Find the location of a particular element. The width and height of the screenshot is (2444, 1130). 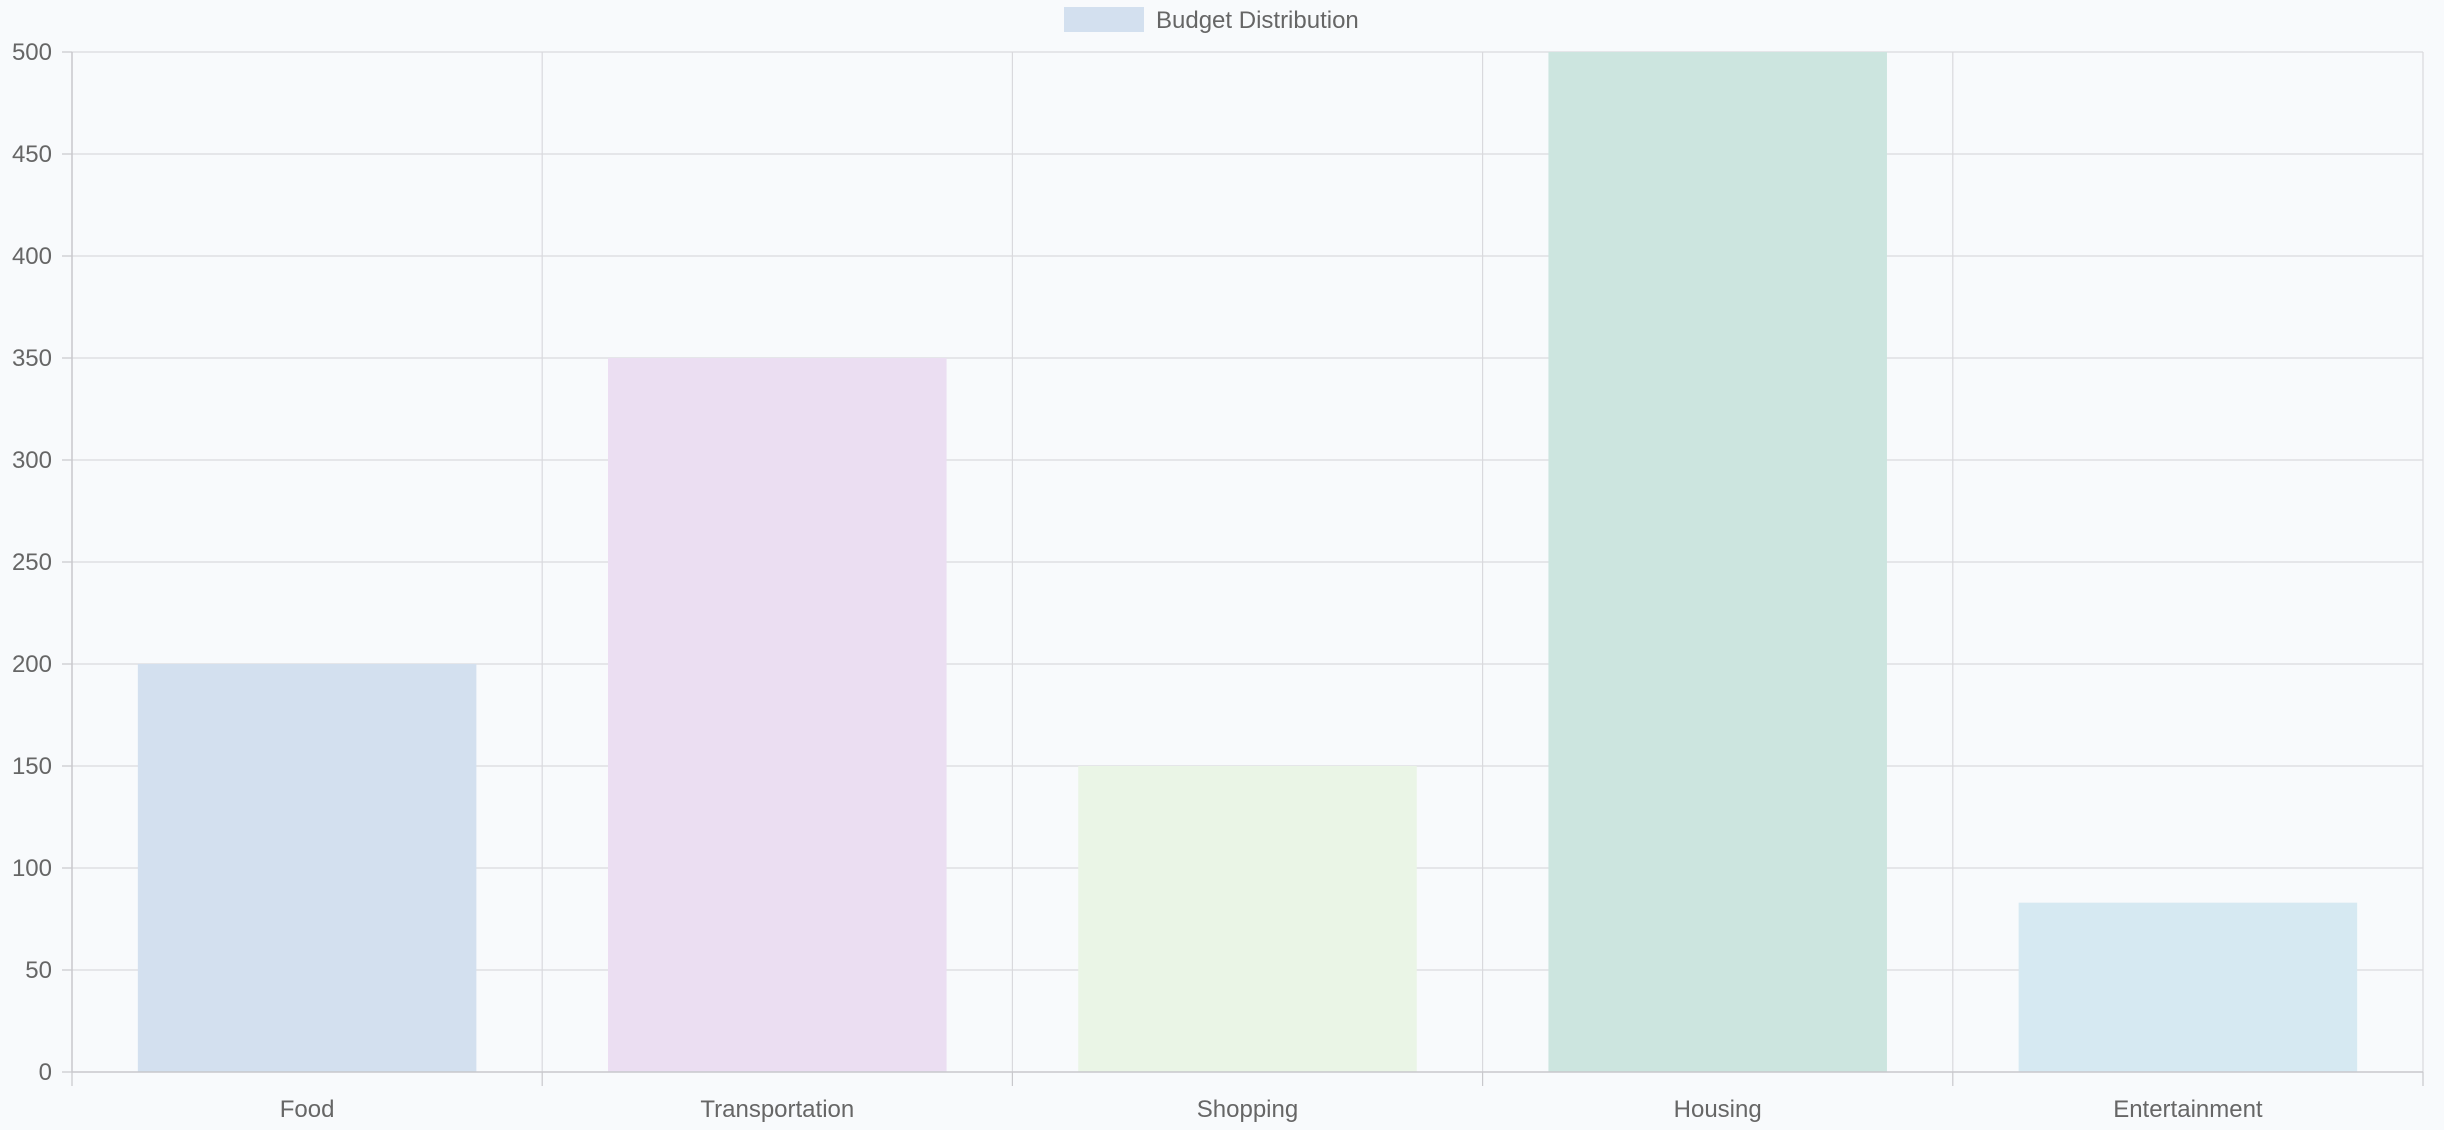

bar-shopping is located at coordinates (1247, 919).